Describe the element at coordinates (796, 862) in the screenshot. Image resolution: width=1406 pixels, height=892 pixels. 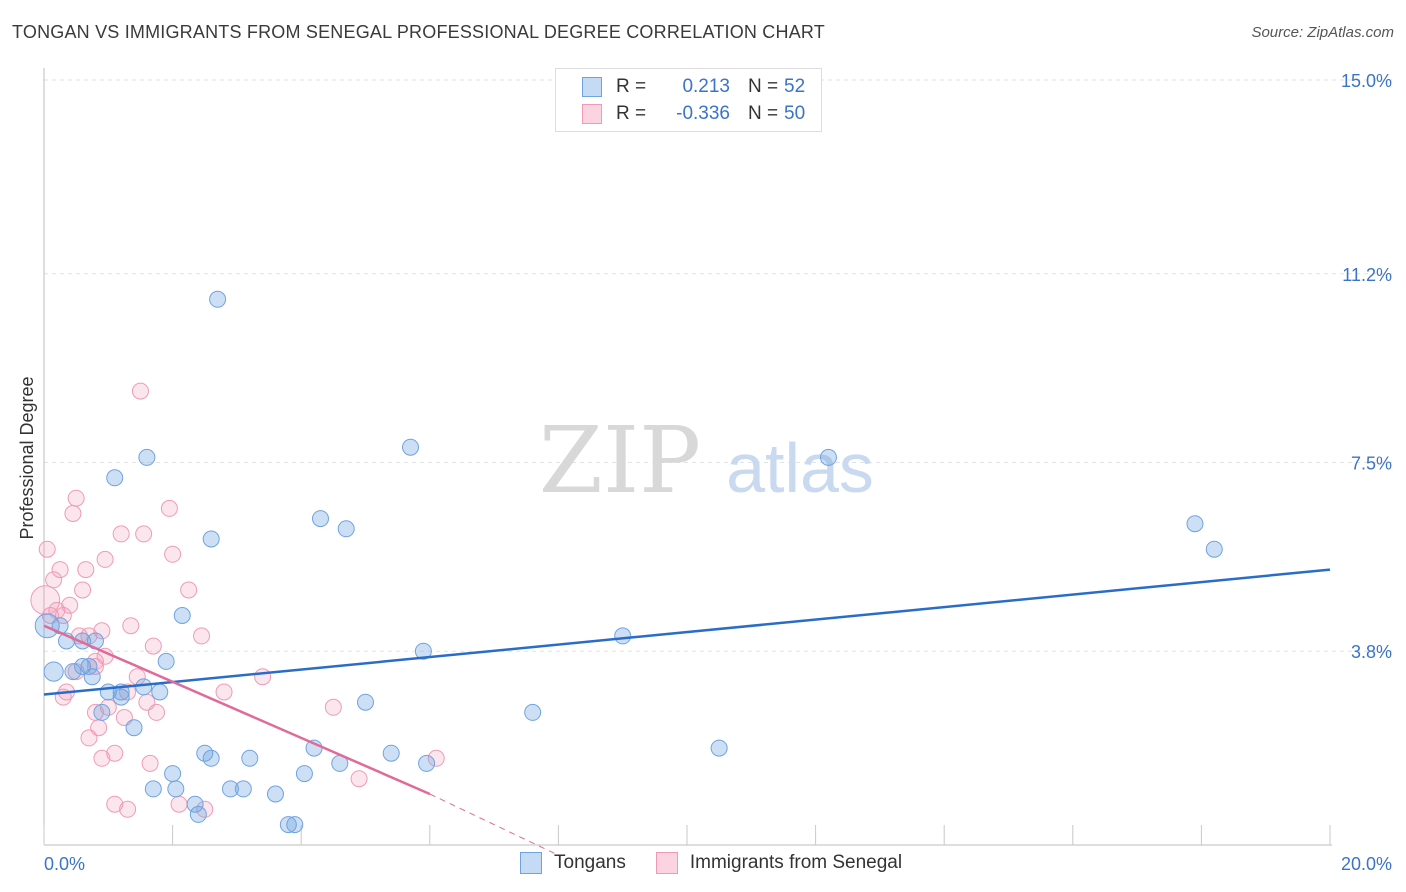
I see `legend-label-senegal: Immigrants from Senegal` at that location.